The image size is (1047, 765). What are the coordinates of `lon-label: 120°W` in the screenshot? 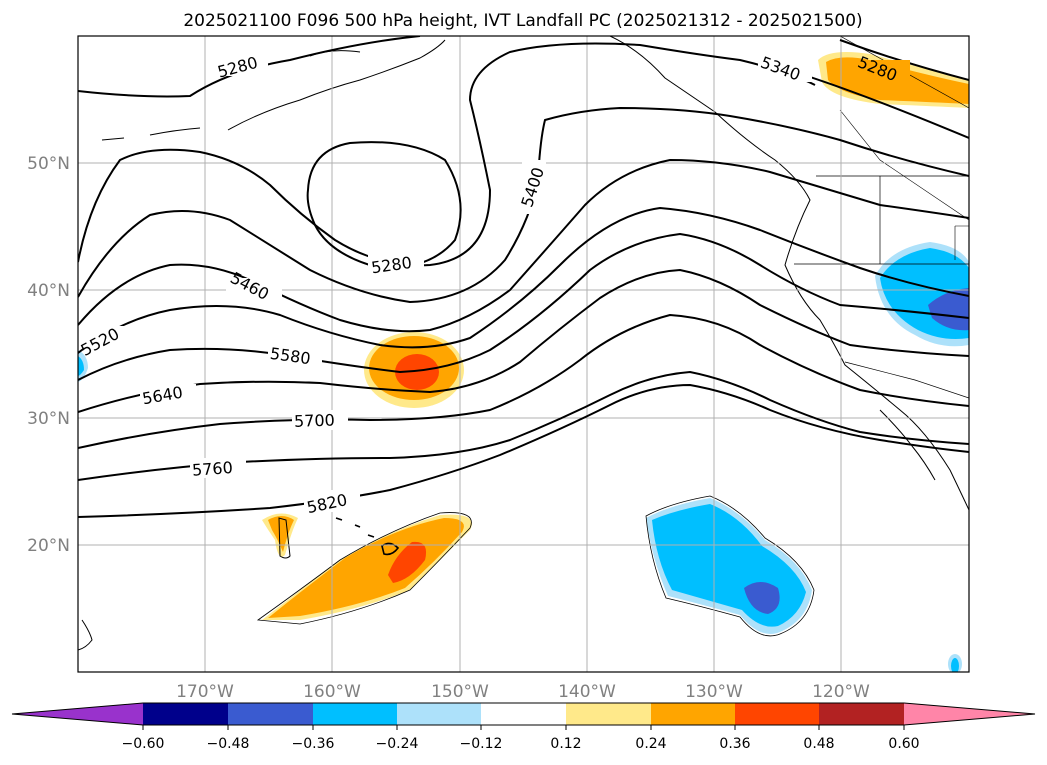 It's located at (841, 692).